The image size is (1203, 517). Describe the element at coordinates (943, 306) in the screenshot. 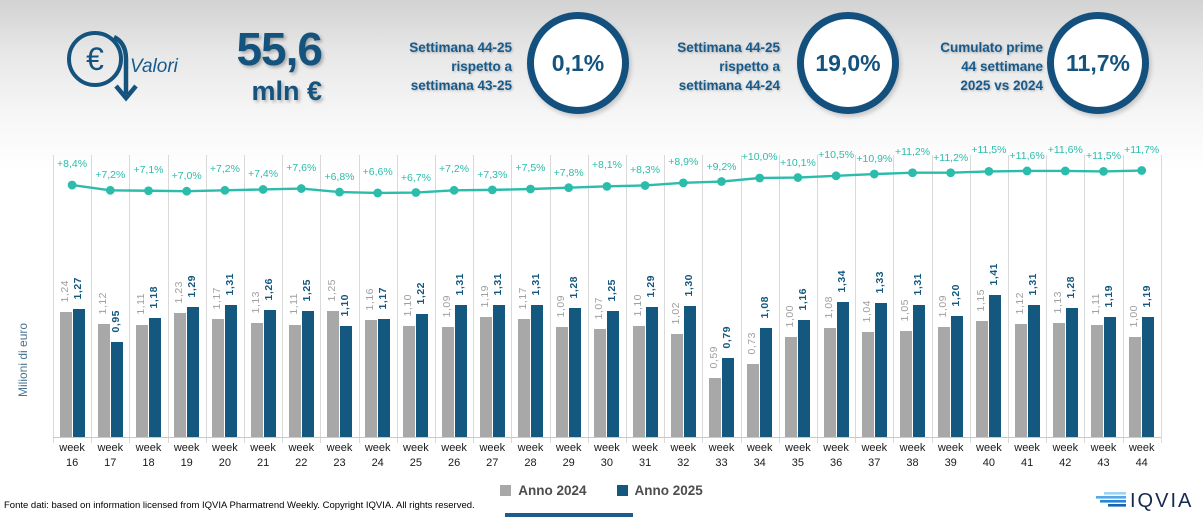

I see `bar-value-2024: 1,09` at that location.